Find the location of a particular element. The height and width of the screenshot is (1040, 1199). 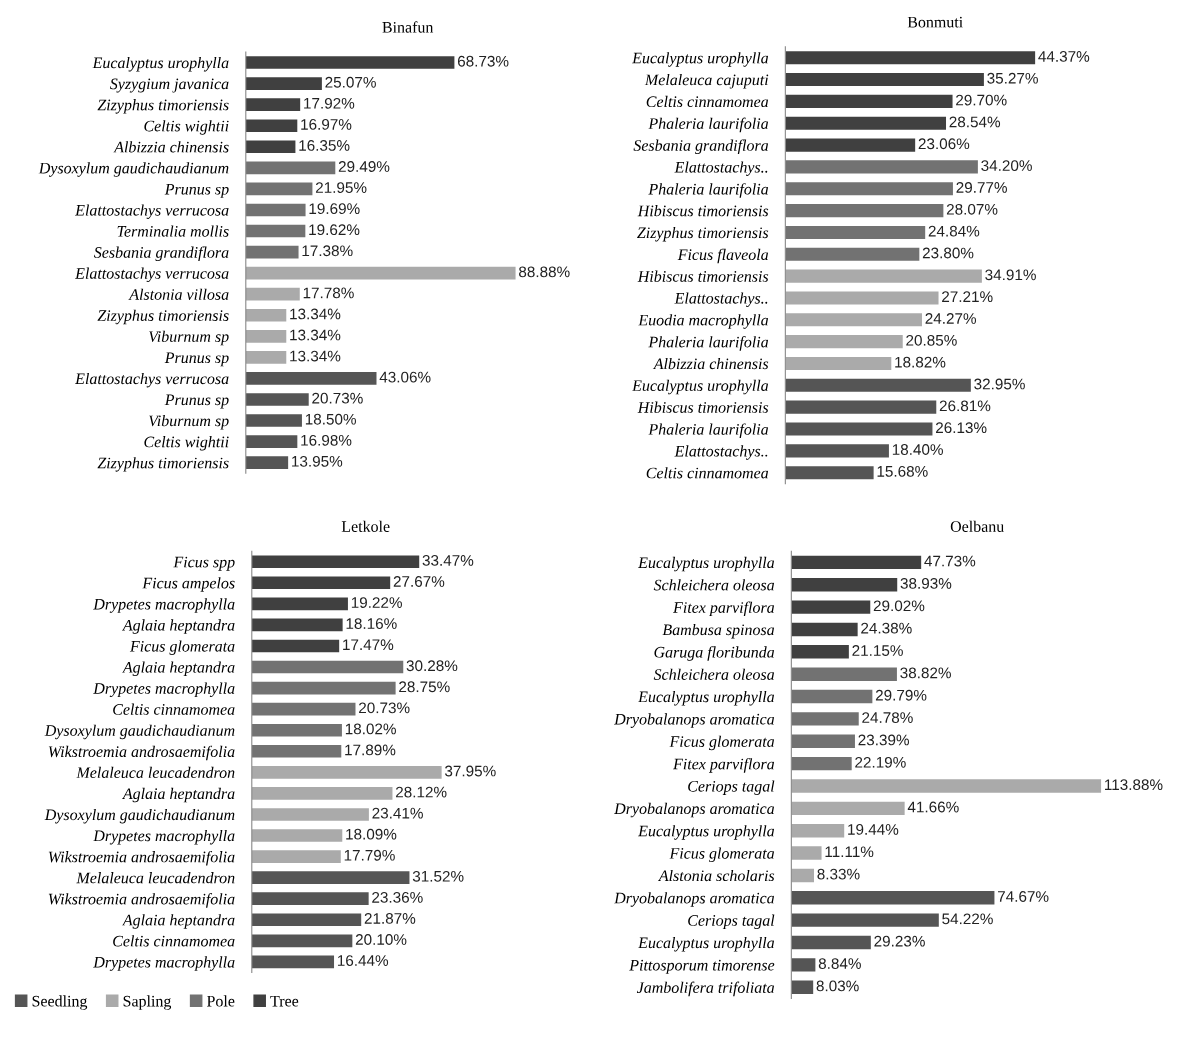

data-label: 24.27% is located at coordinates (951, 318).